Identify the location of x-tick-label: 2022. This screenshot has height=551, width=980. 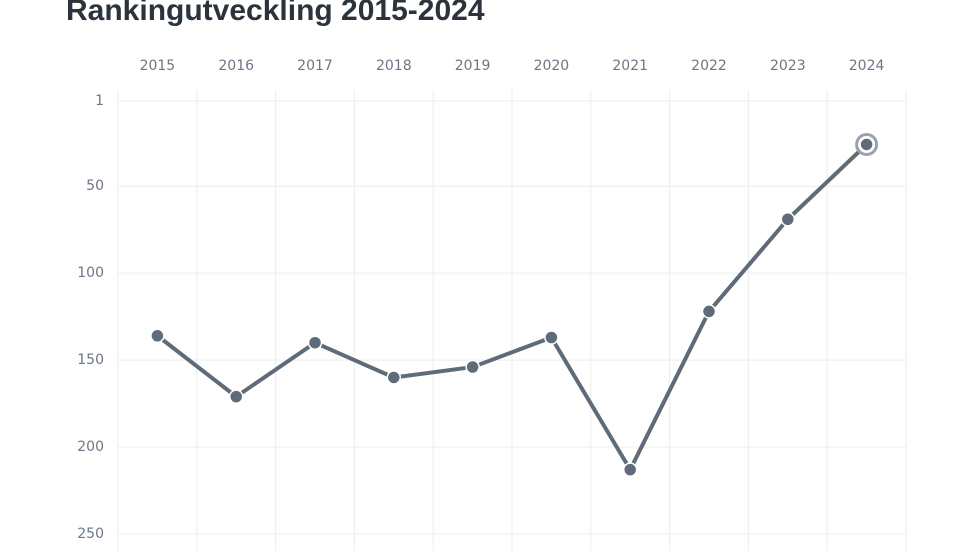
(709, 66).